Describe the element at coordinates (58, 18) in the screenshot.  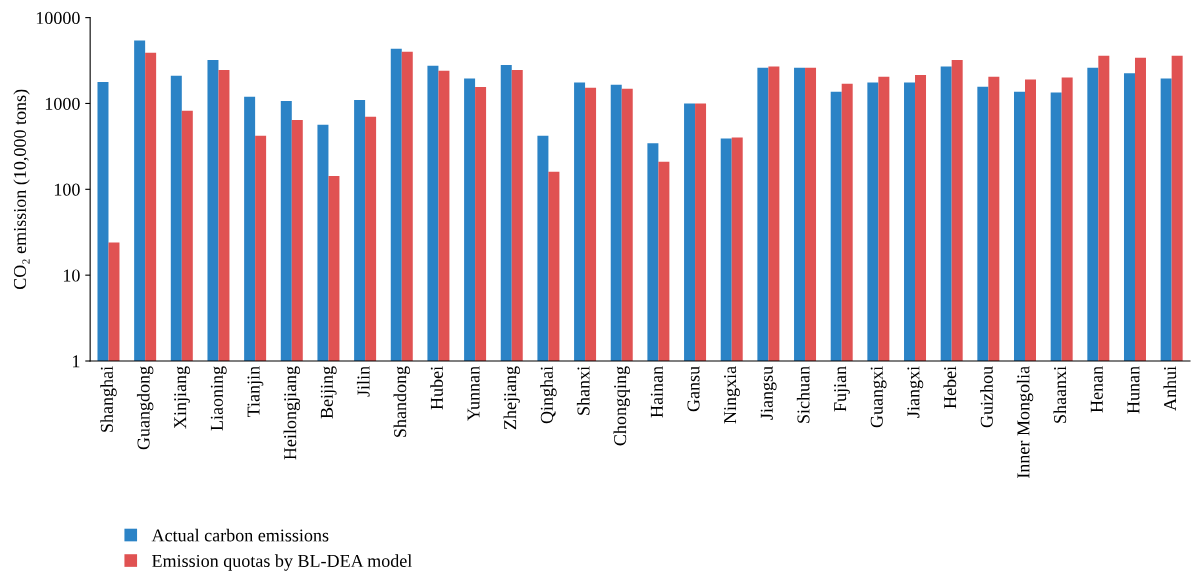
I see `y-tick-label: 10000` at that location.